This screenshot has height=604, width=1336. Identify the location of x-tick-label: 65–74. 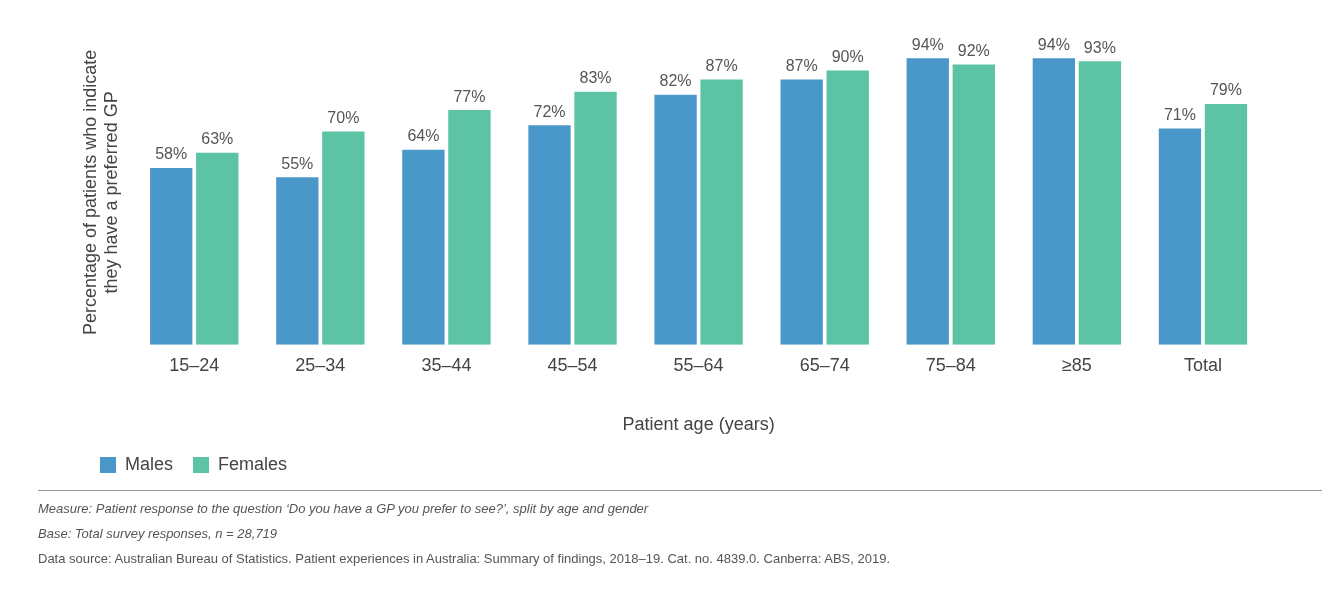
(824, 364).